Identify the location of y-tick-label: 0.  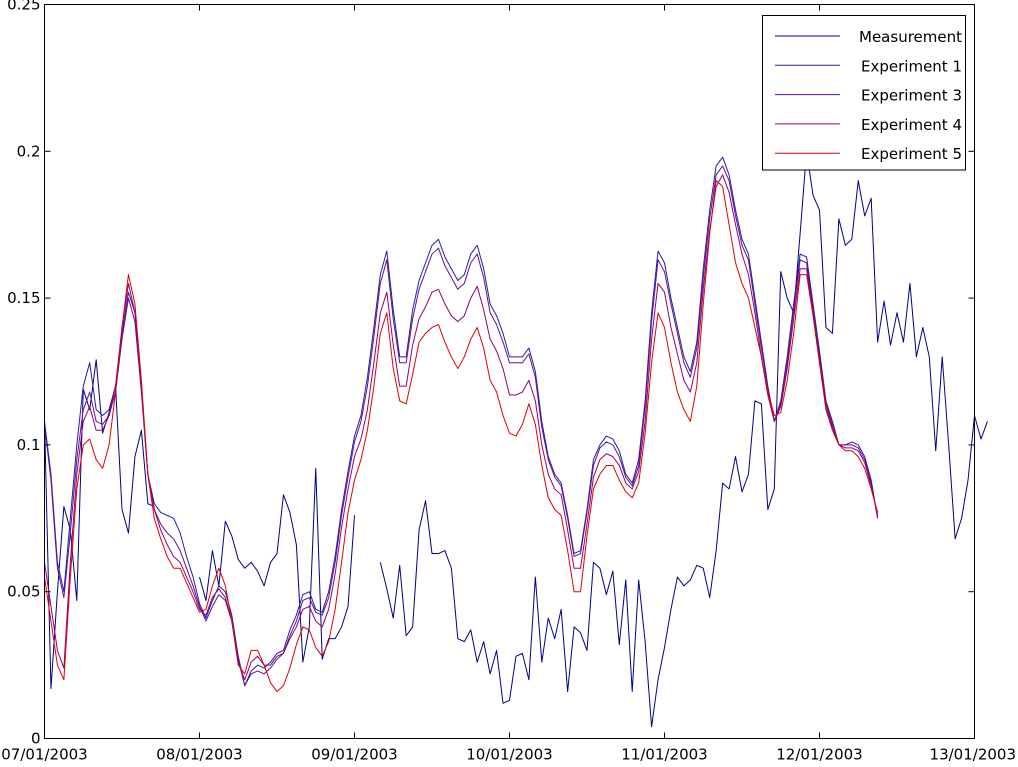
(36, 739).